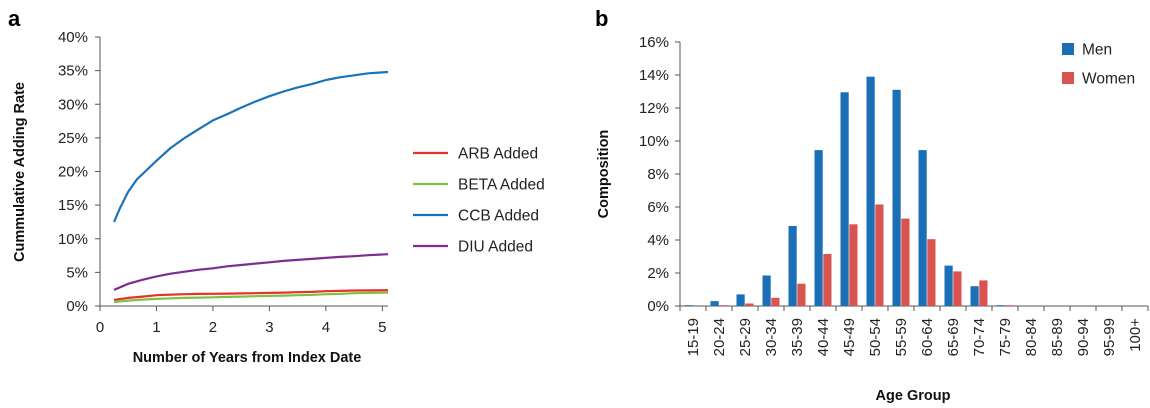 The image size is (1150, 408). I want to click on x-tick-label: 25-29, so click(745, 337).